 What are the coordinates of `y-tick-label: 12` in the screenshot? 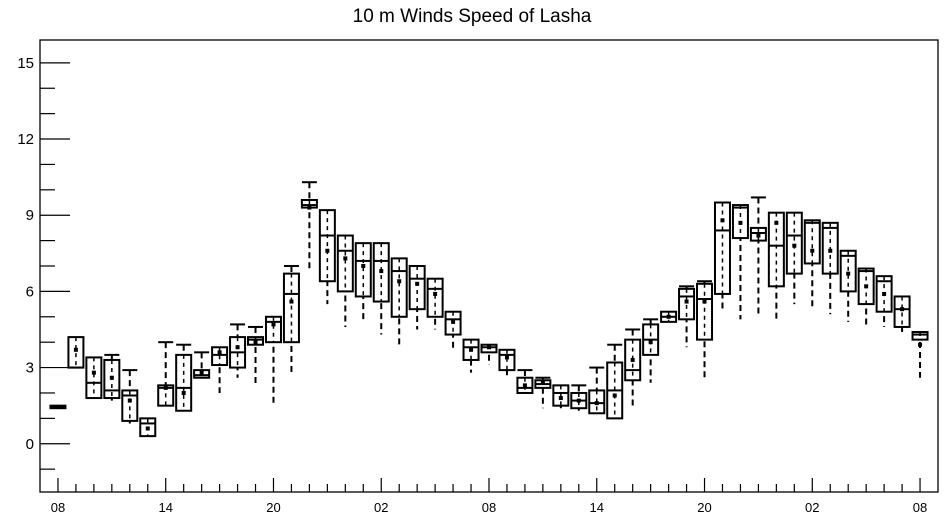 It's located at (25, 139).